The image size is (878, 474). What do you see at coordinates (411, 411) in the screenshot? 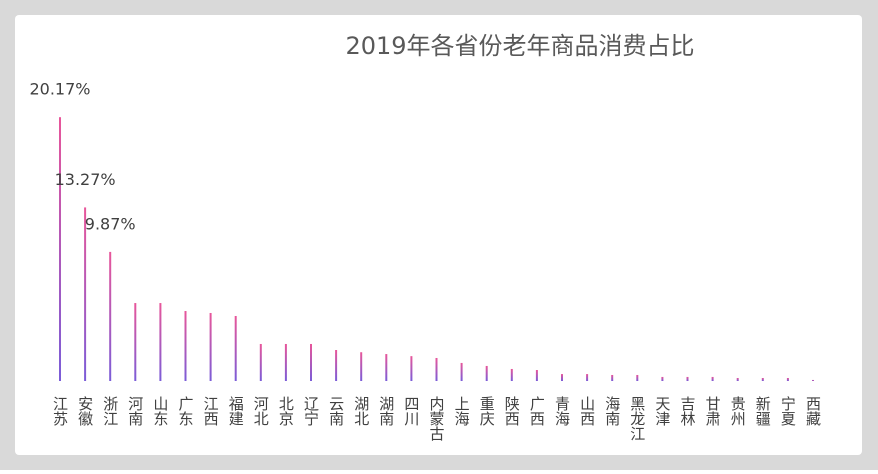
I see `x-tick-label: 四川` at bounding box center [411, 411].